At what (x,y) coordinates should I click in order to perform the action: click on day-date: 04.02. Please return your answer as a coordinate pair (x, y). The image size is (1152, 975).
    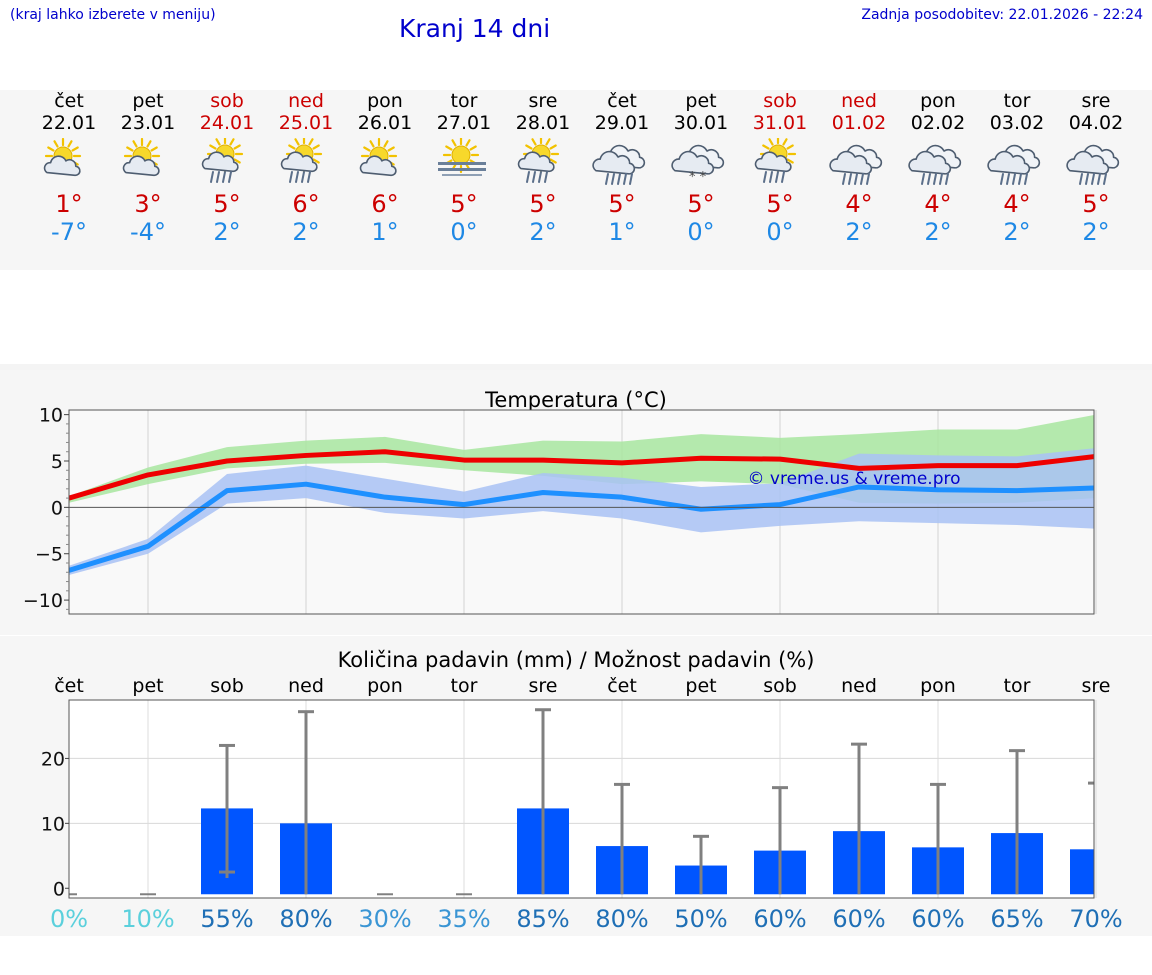
    Looking at the image, I should click on (1096, 123).